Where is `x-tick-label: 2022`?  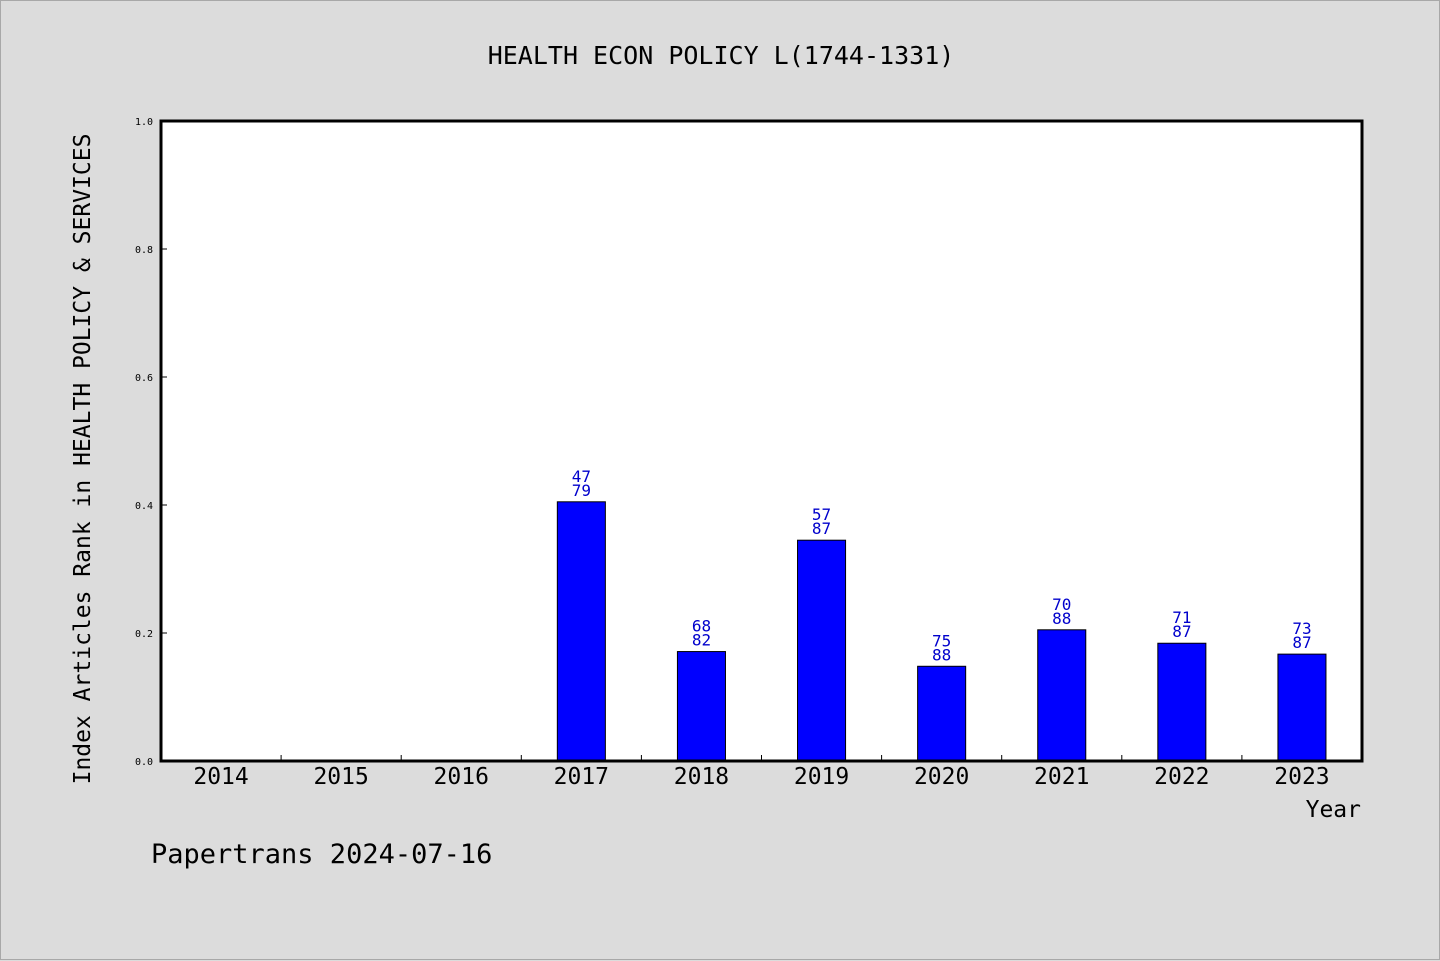 x-tick-label: 2022 is located at coordinates (1181, 777).